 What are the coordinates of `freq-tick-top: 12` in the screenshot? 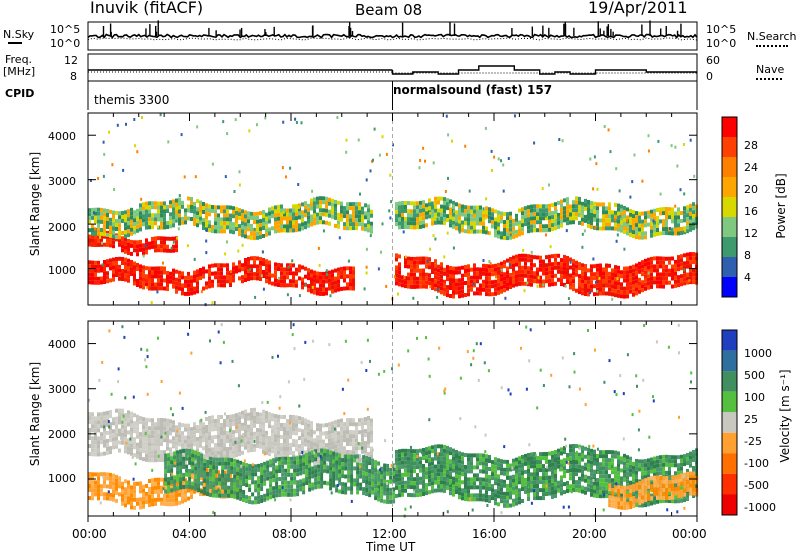 It's located at (71, 60).